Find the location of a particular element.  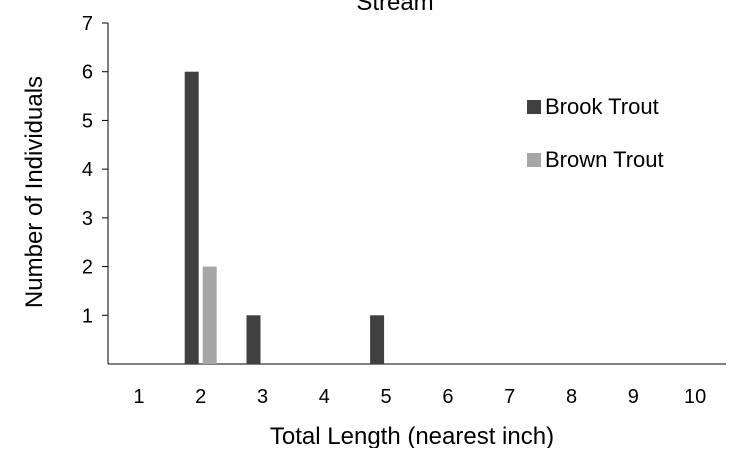

y-tick-label: 5 is located at coordinates (87, 121).